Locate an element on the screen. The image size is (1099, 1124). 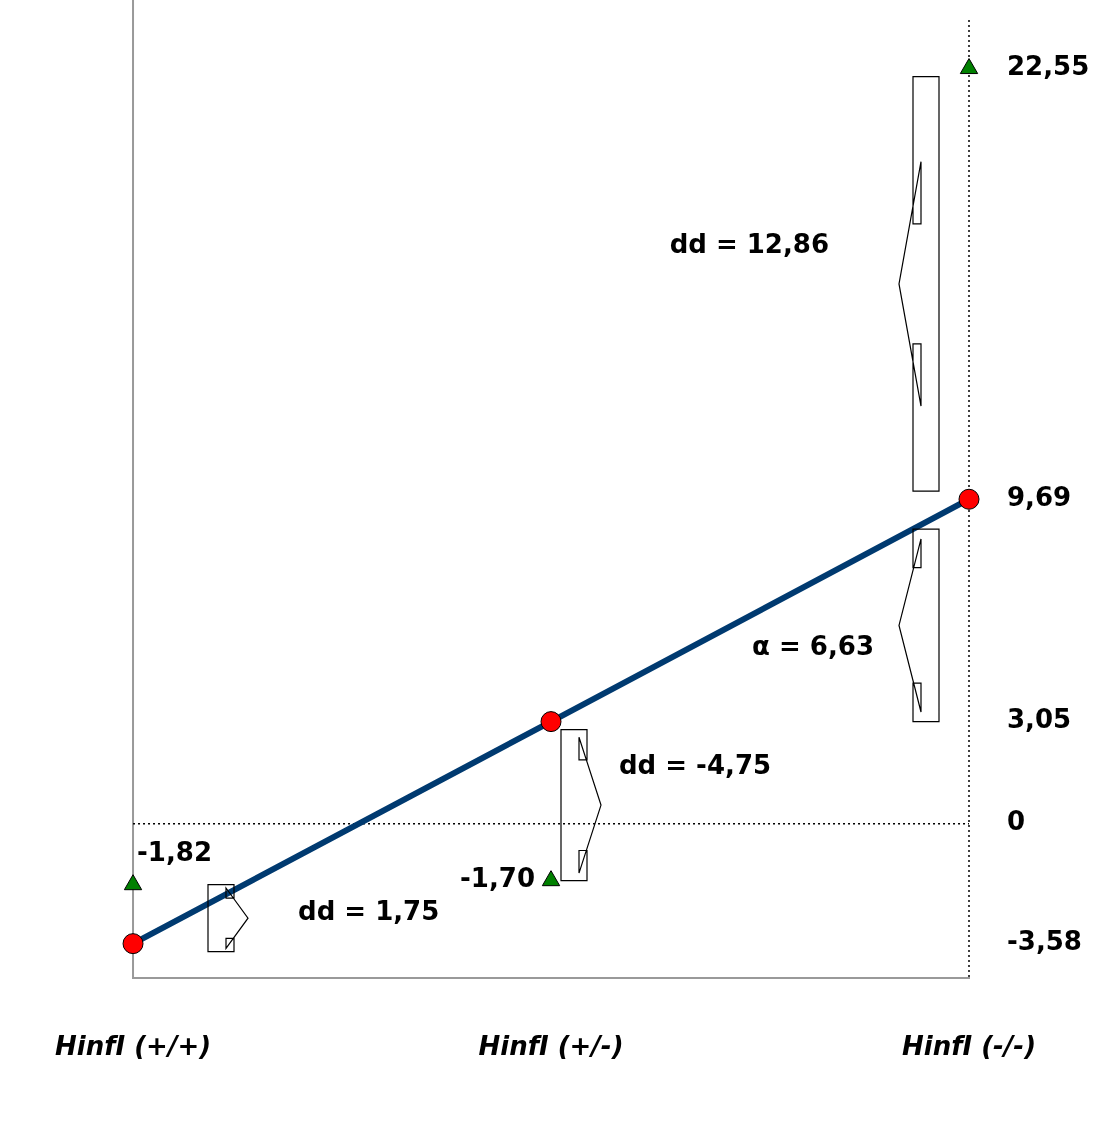
annotation: dd = -4,75 is located at coordinates (695, 764).